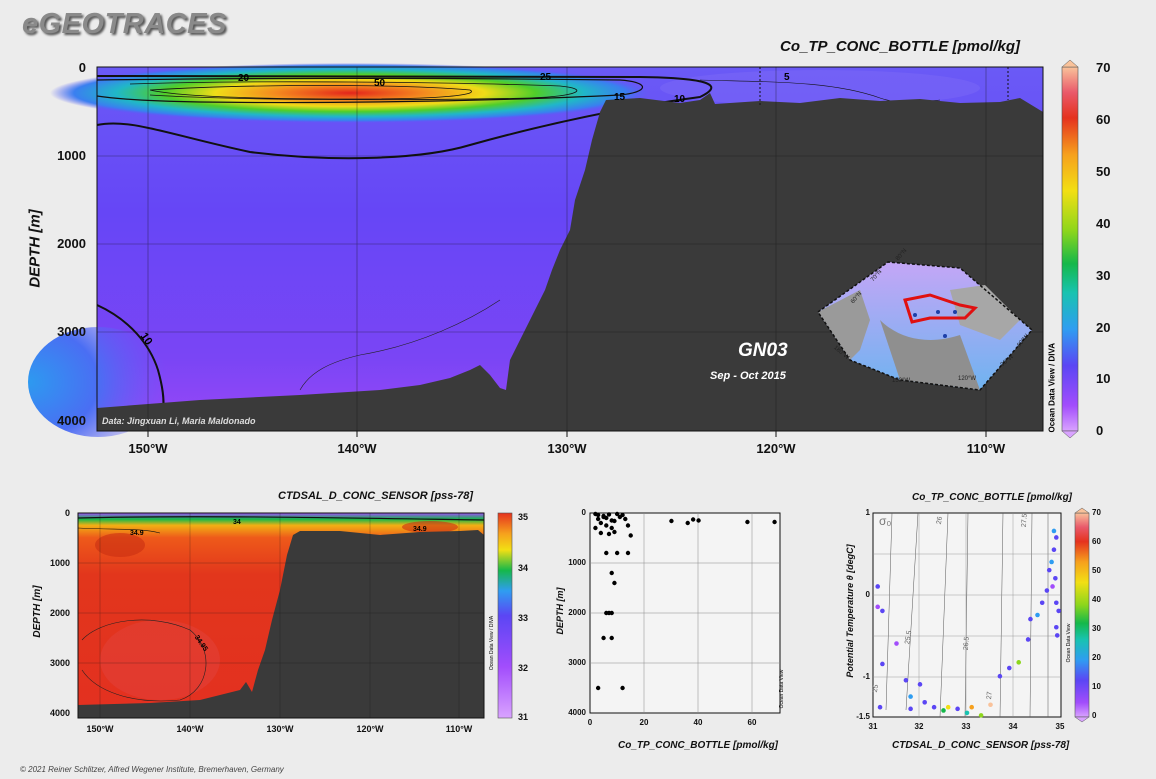  Describe the element at coordinates (620, 97) in the screenshot. I see `contour-label: 15` at that location.